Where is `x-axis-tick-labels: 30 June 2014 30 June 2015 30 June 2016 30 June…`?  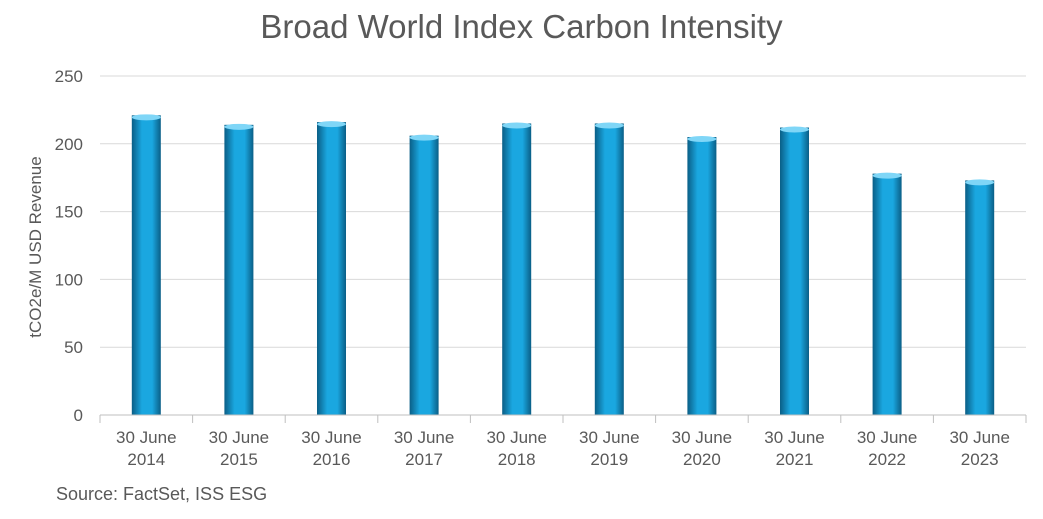 x-axis-tick-labels: 30 June 2014 30 June 2015 30 June 2016 30 June… is located at coordinates (563, 448).